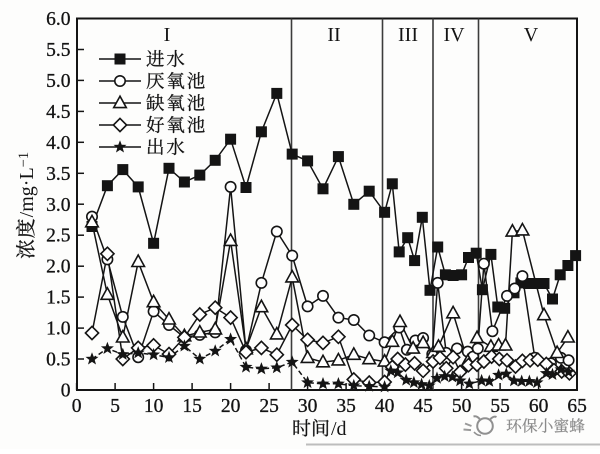  What do you see at coordinates (231, 406) in the screenshot?
I see `svg-text: 20` at bounding box center [231, 406].